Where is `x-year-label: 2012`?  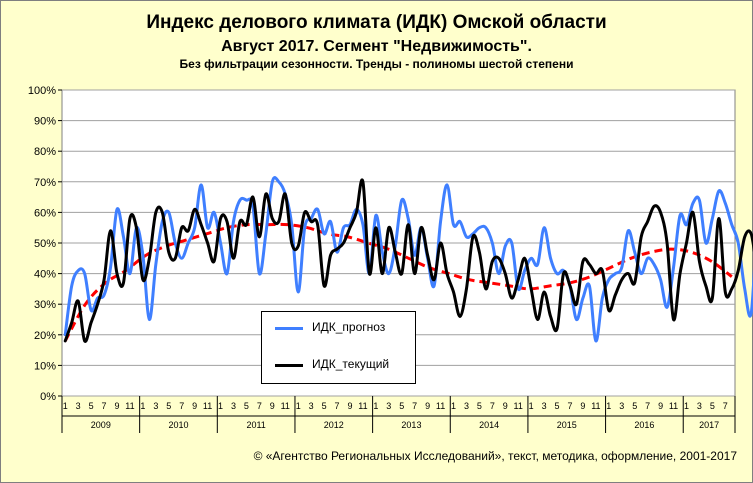
x-year-label: 2012 is located at coordinates (334, 425).